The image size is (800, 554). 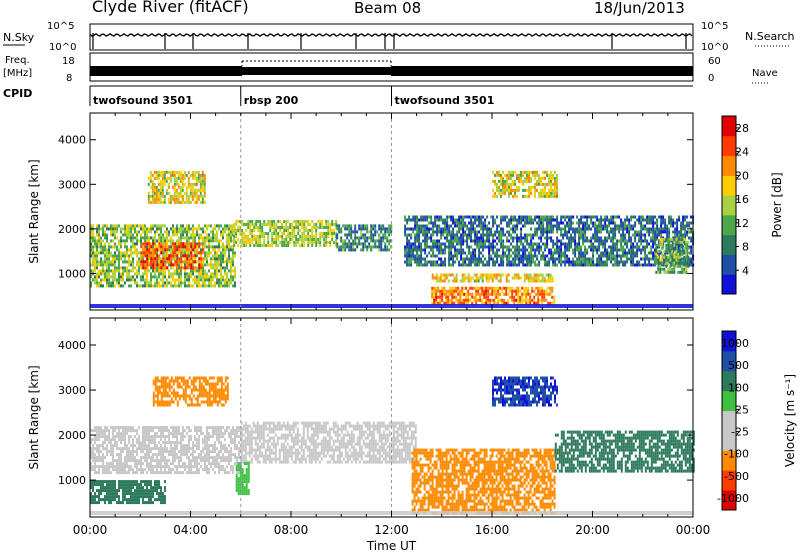 I want to click on freq-label-line1: Freq., so click(x=17, y=60).